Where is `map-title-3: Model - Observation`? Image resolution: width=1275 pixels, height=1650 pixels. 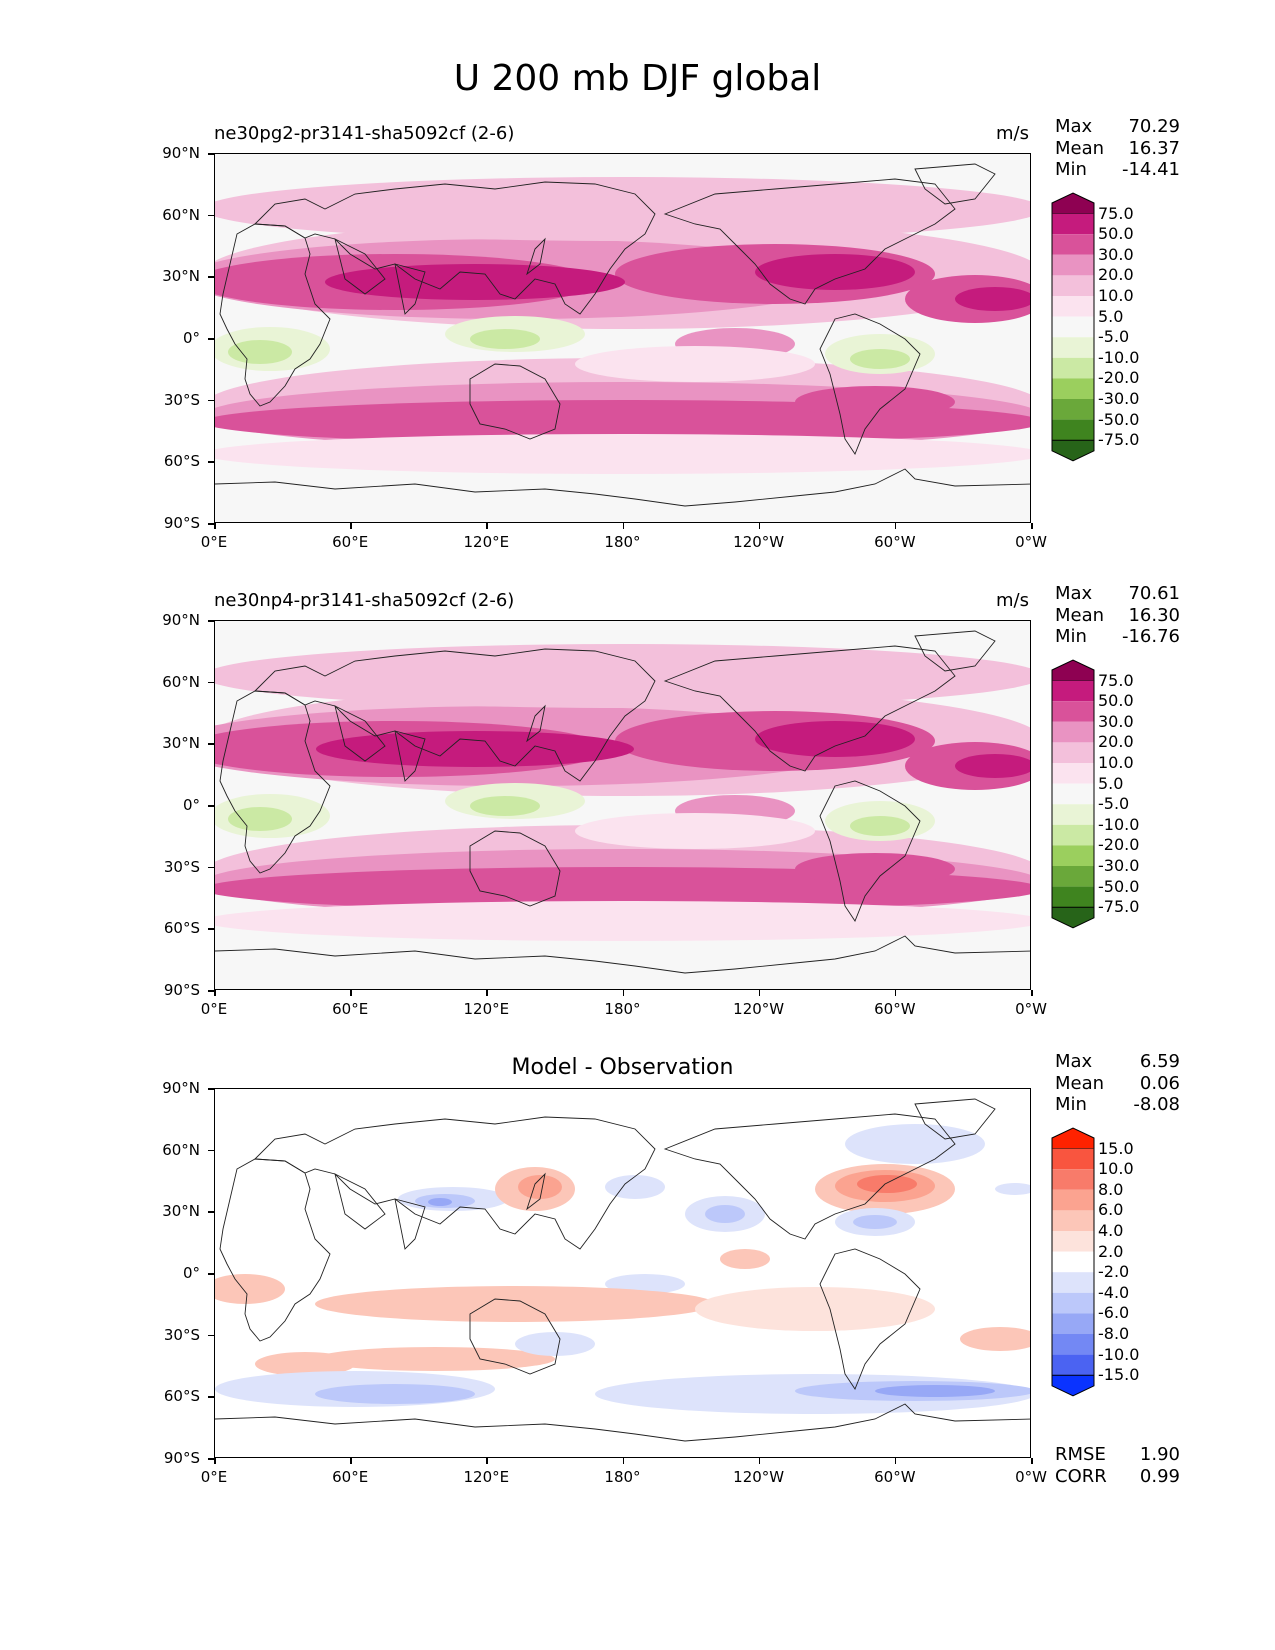 map-title-3: Model - Observation is located at coordinates (622, 1067).